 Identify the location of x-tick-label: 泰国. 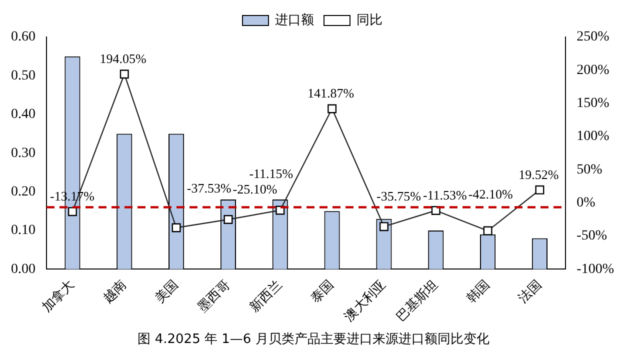
(323, 291).